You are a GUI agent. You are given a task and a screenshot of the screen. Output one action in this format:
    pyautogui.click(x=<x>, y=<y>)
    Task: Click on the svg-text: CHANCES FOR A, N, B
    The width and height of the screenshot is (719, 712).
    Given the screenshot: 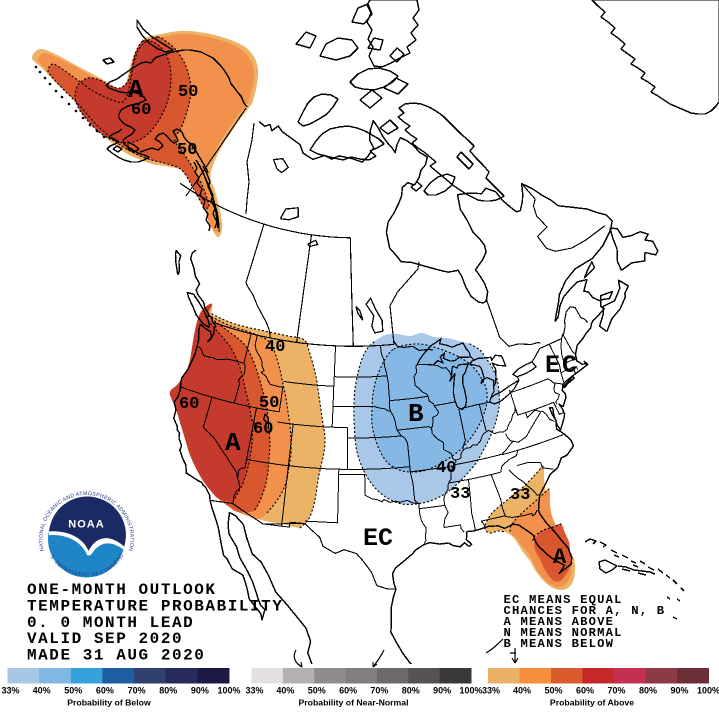 What is the action you would take?
    pyautogui.click(x=585, y=611)
    